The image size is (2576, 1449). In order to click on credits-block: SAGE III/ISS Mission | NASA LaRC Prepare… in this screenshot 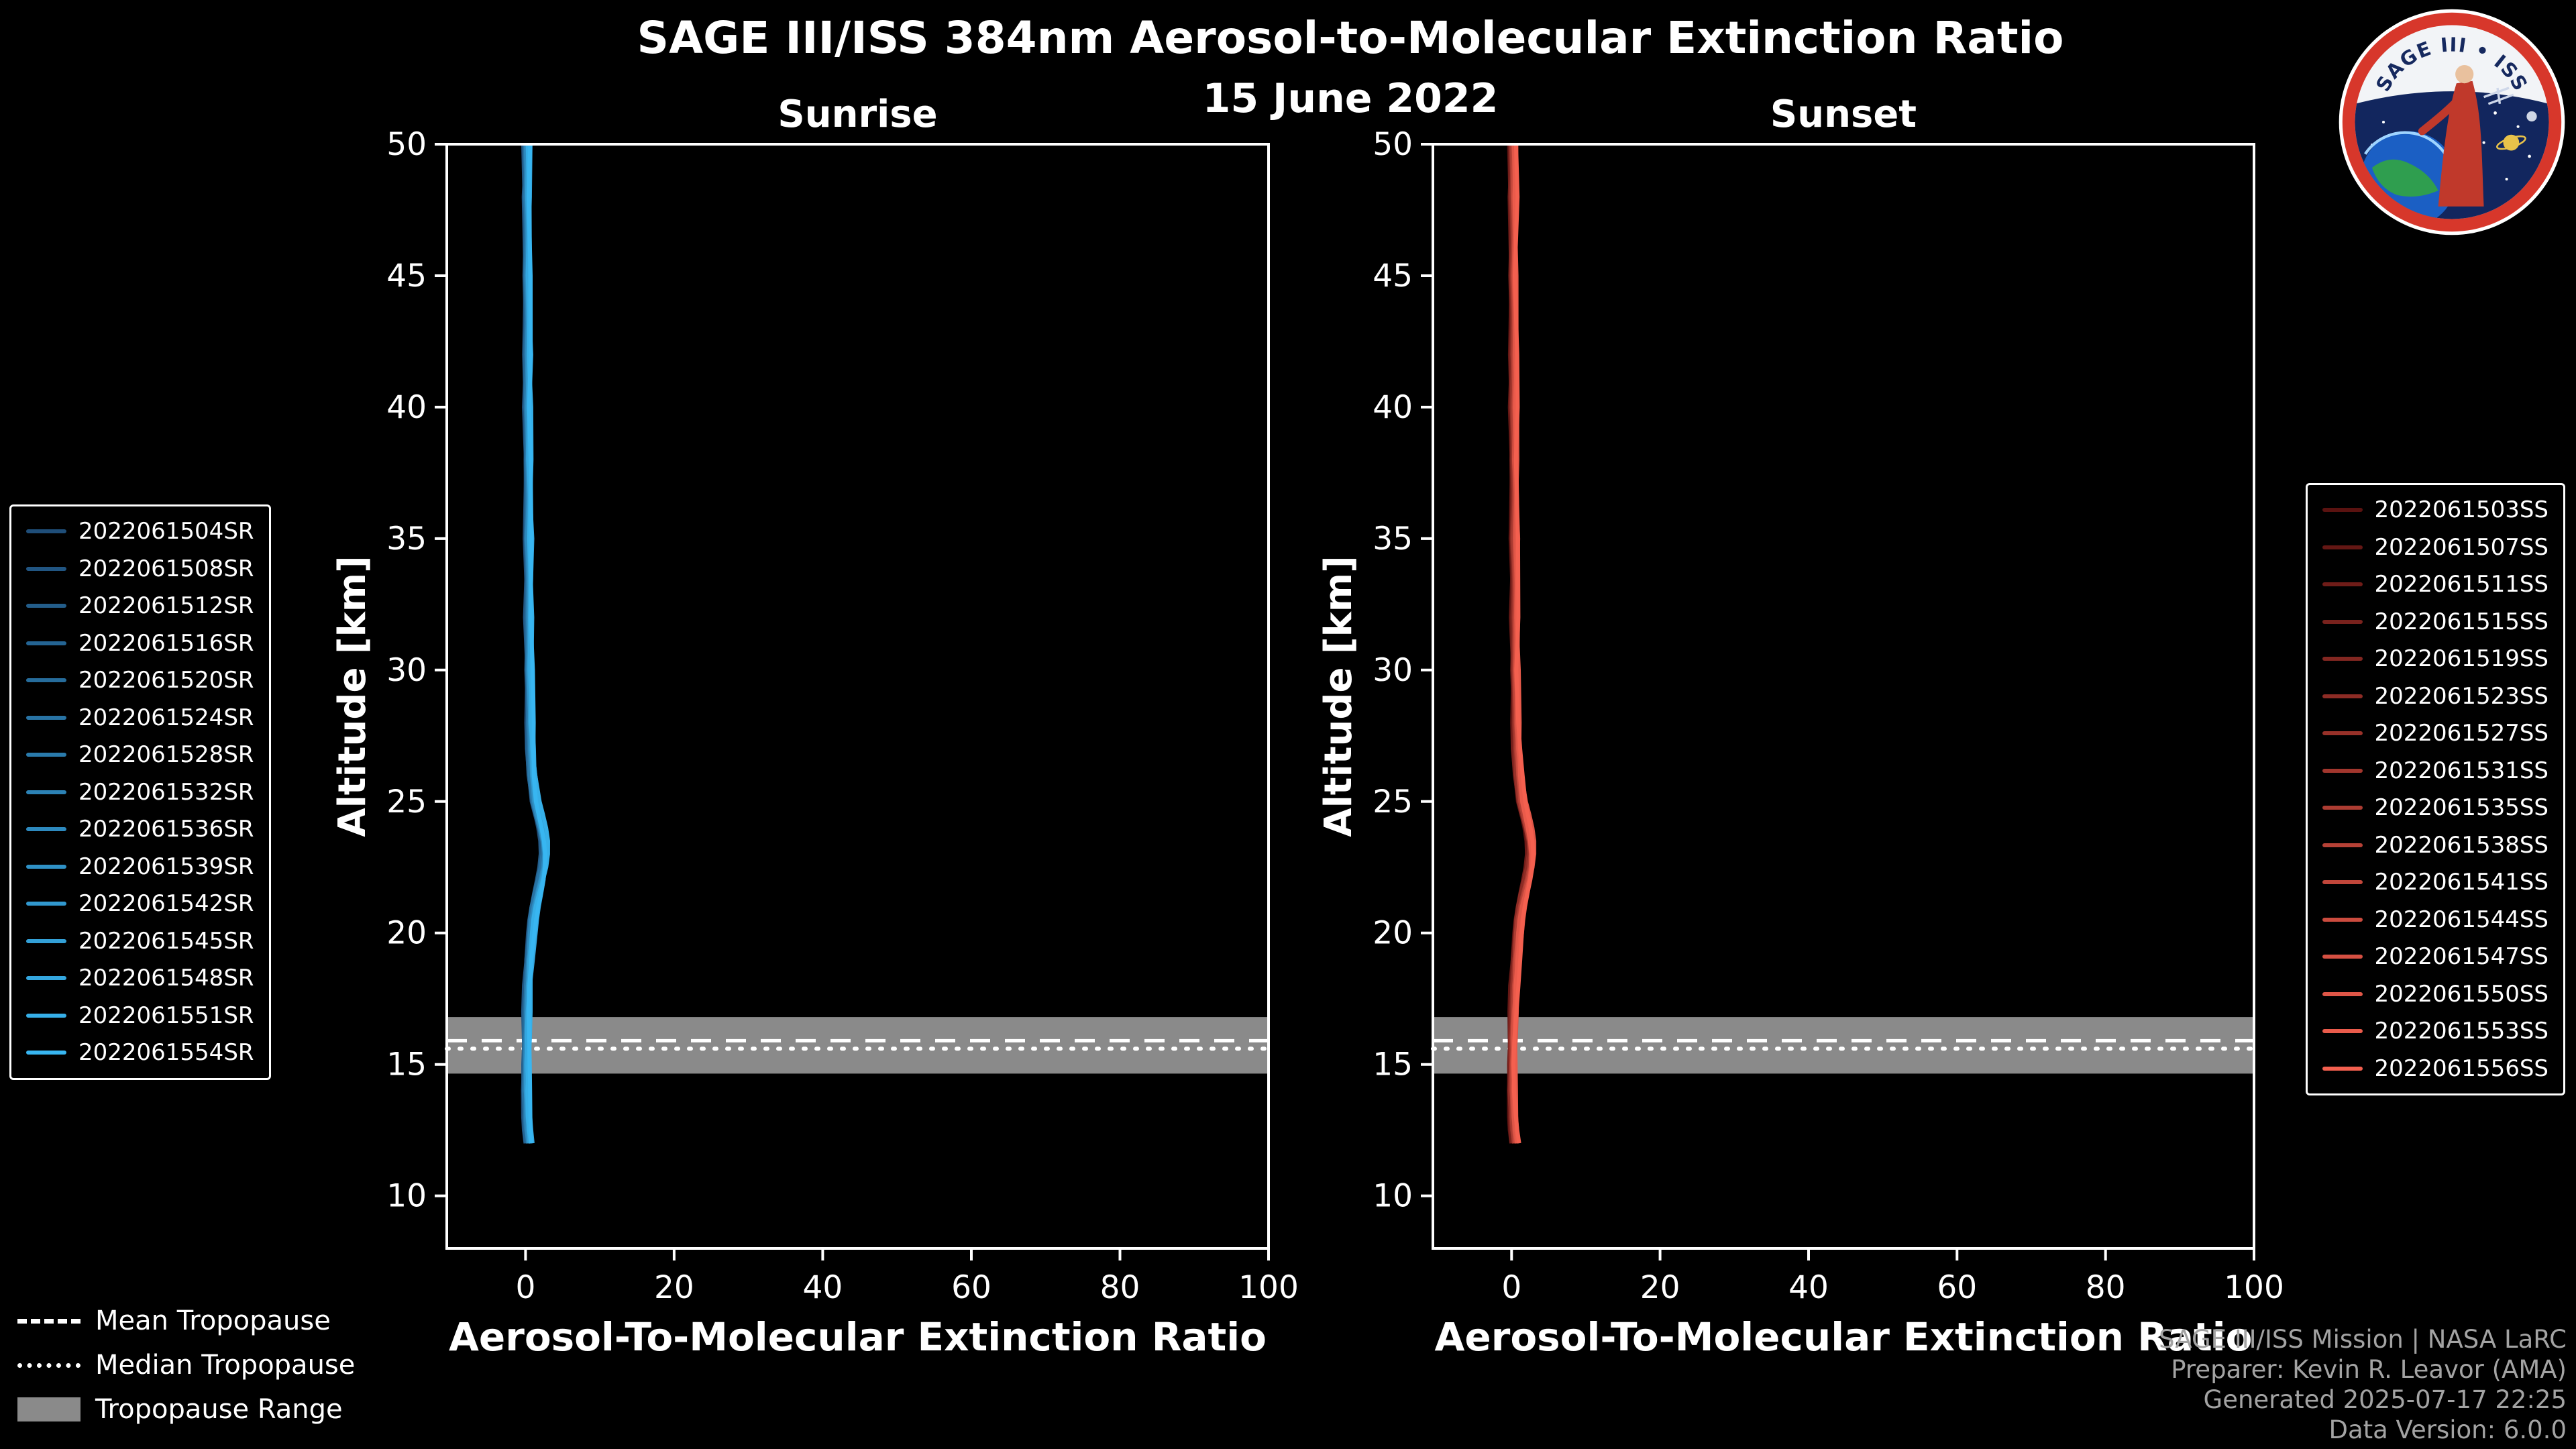, I will do `click(2363, 1385)`.